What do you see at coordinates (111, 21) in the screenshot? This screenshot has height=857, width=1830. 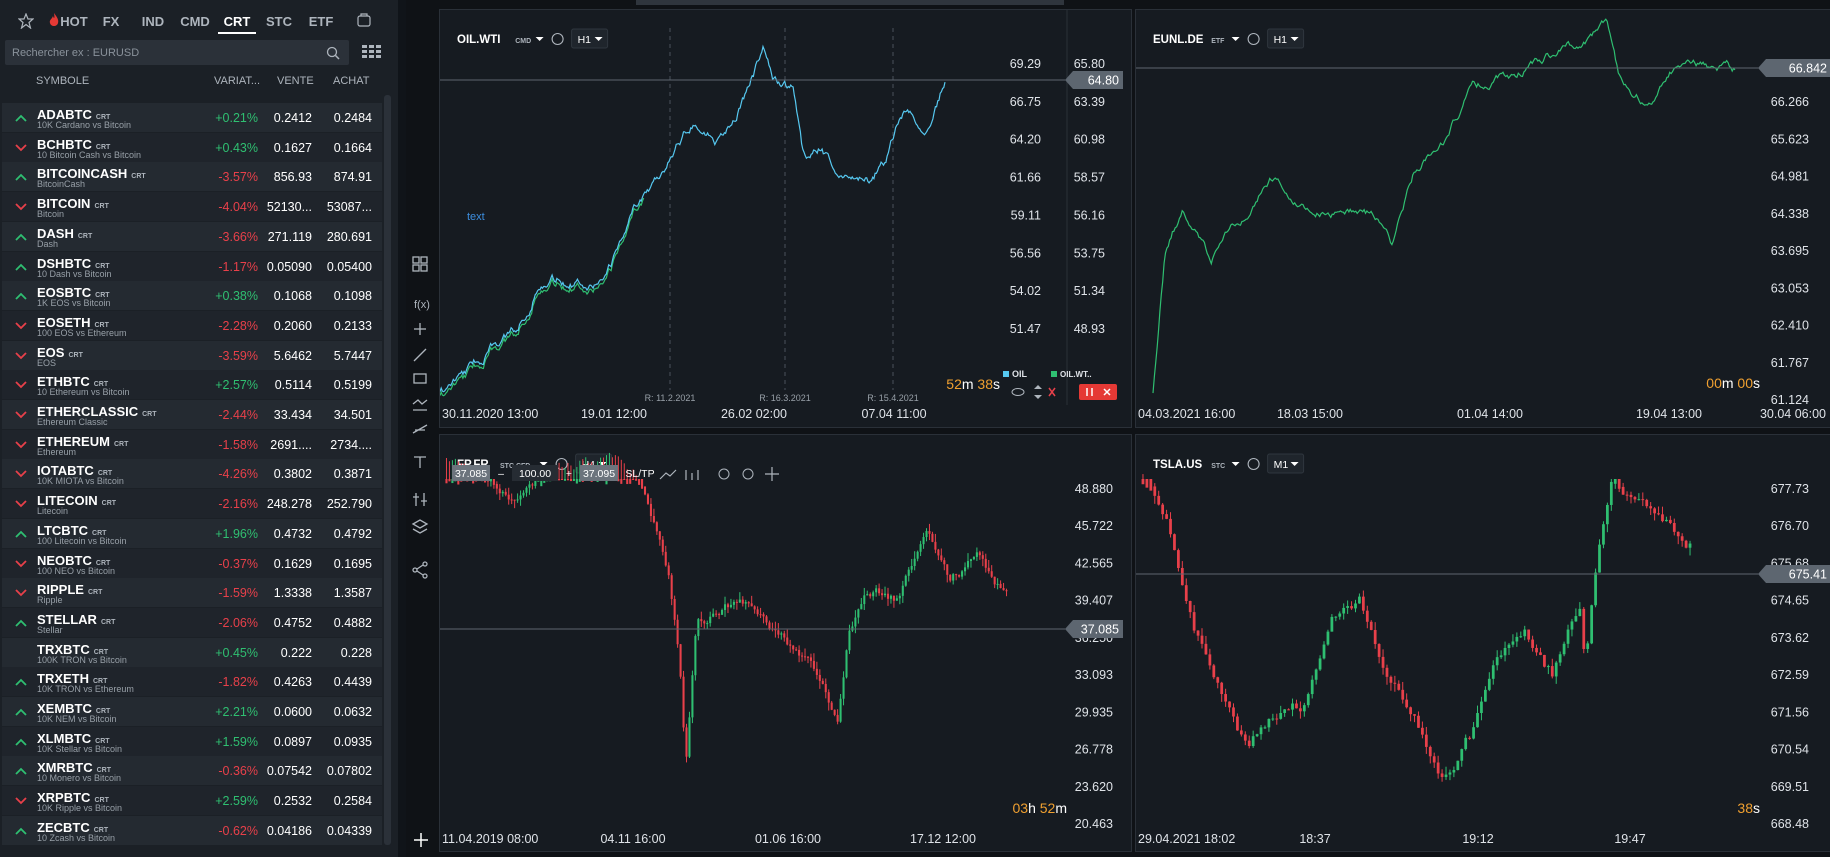 I see `tab: FX` at bounding box center [111, 21].